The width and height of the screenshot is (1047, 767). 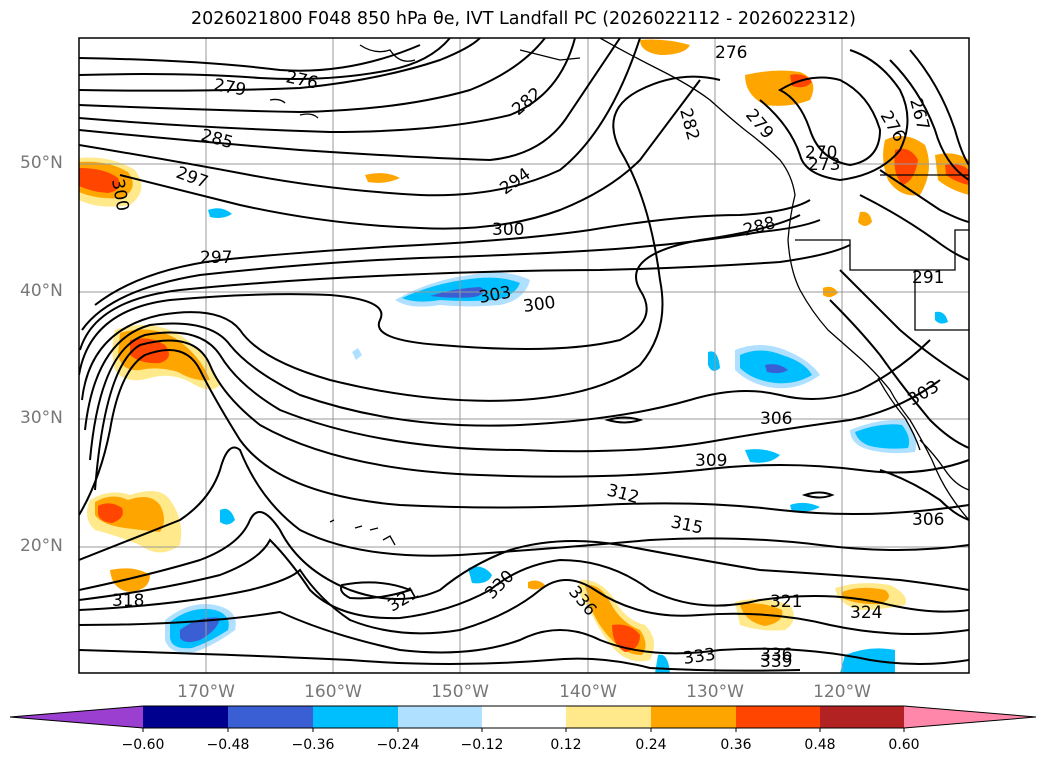 I want to click on lon-label-160w: 160°W, so click(x=333, y=692).